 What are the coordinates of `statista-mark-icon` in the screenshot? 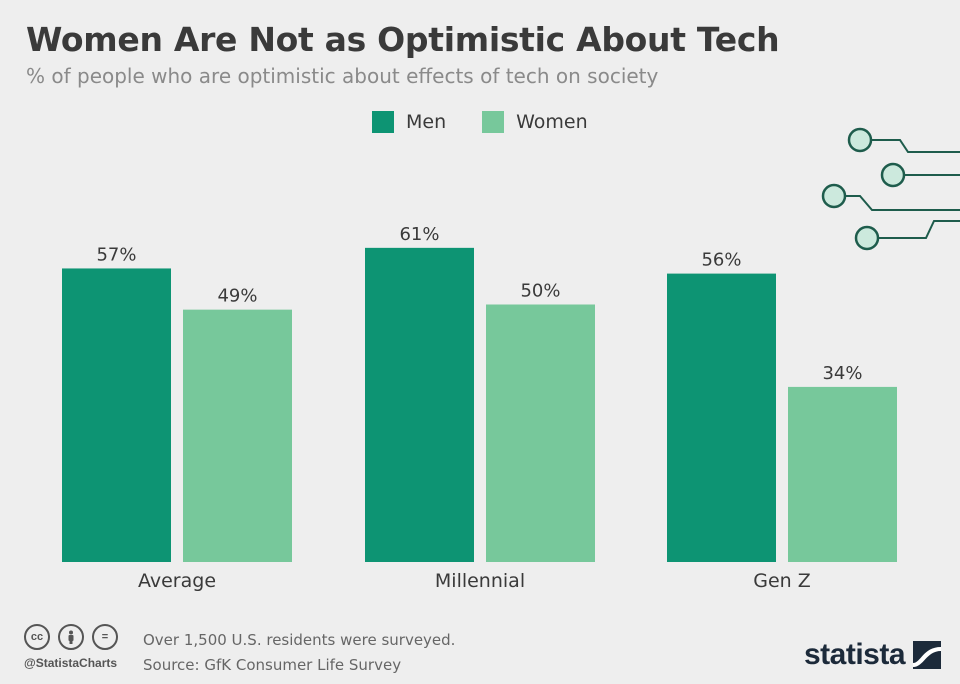 It's located at (927, 655).